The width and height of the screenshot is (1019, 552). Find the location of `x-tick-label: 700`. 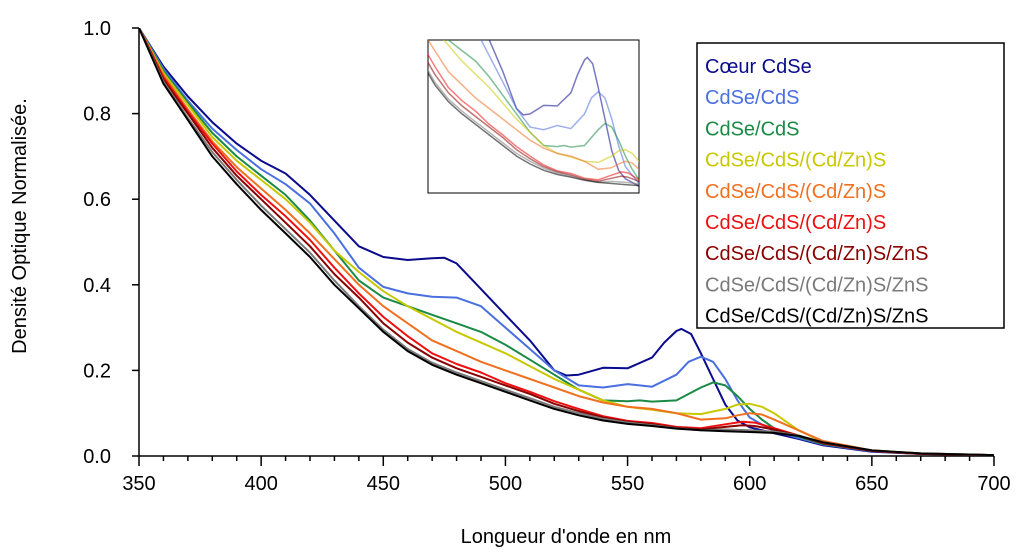

x-tick-label: 700 is located at coordinates (993, 484).